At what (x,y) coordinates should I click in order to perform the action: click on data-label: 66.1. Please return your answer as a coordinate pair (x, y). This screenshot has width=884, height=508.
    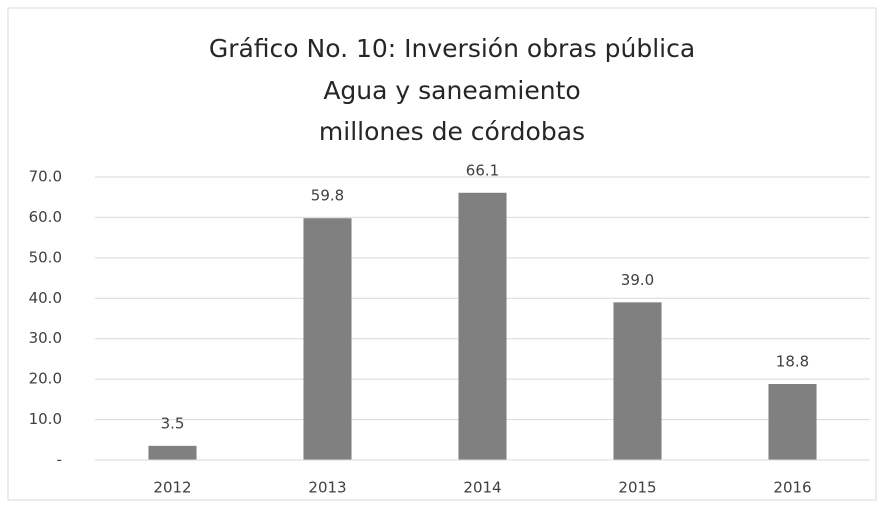
    Looking at the image, I should click on (482, 170).